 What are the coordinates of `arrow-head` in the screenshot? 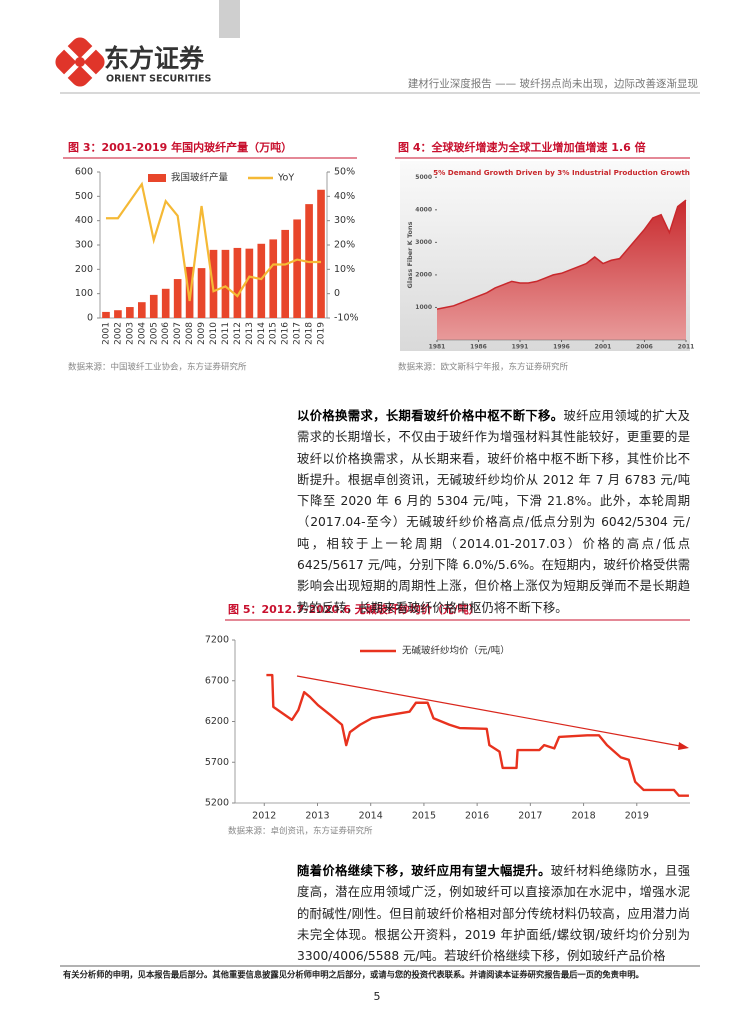 It's located at (683, 746).